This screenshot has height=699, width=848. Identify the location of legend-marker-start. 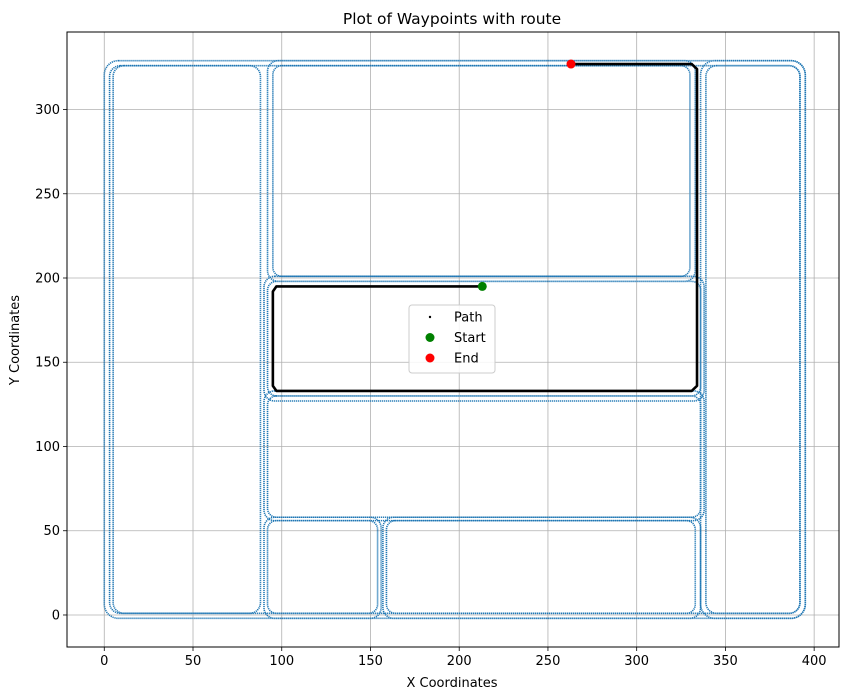
(430, 337).